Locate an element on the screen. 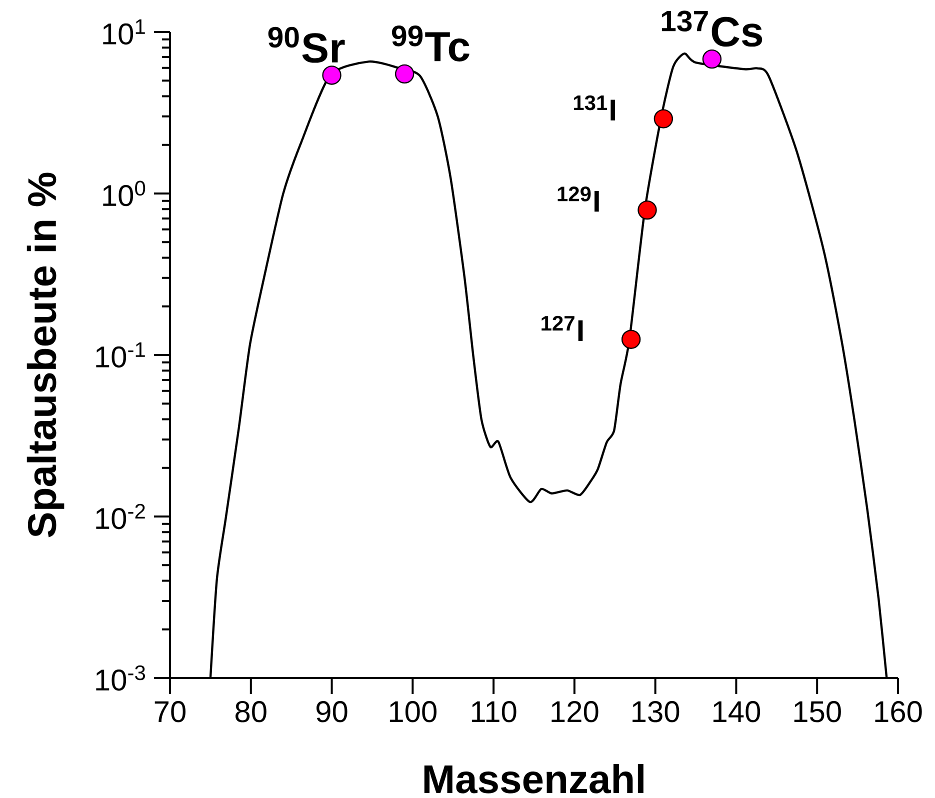 The image size is (935, 798). x-tick-label: 140 is located at coordinates (736, 711).